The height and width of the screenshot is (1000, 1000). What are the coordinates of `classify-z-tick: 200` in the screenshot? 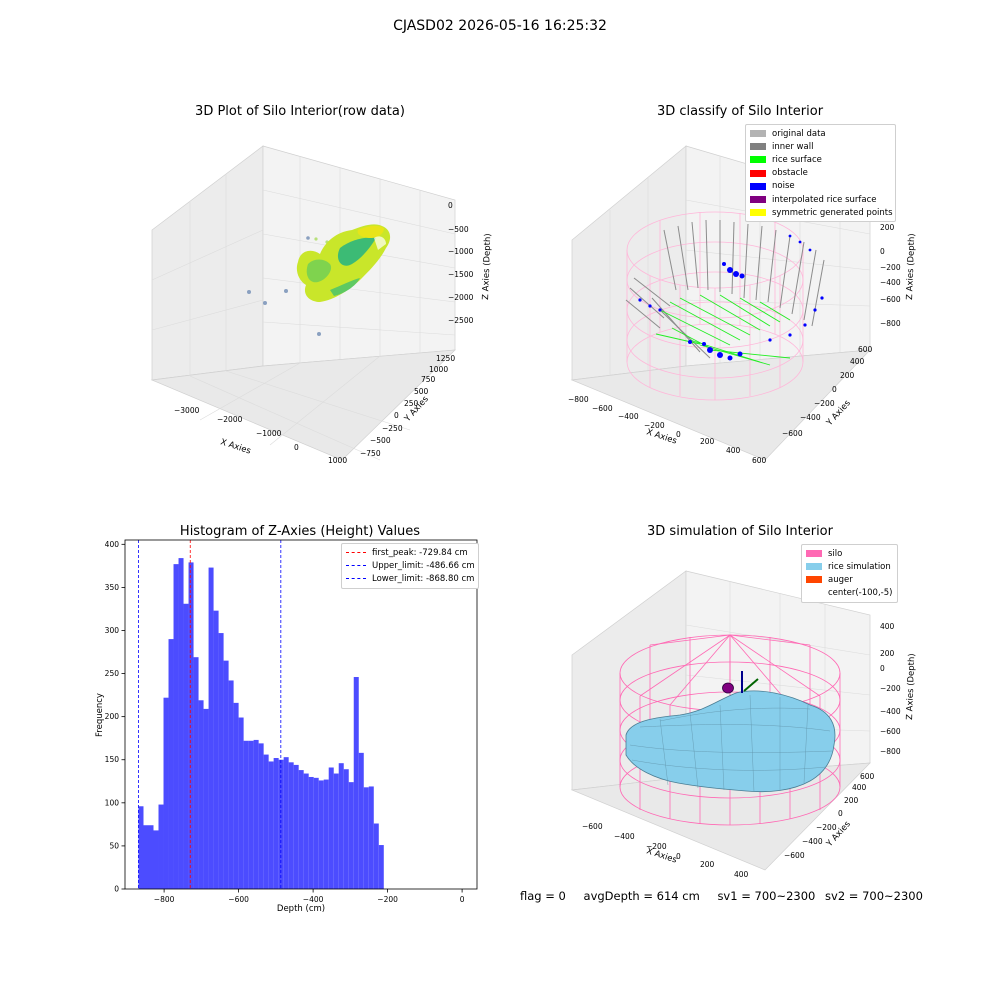 It's located at (887, 227).